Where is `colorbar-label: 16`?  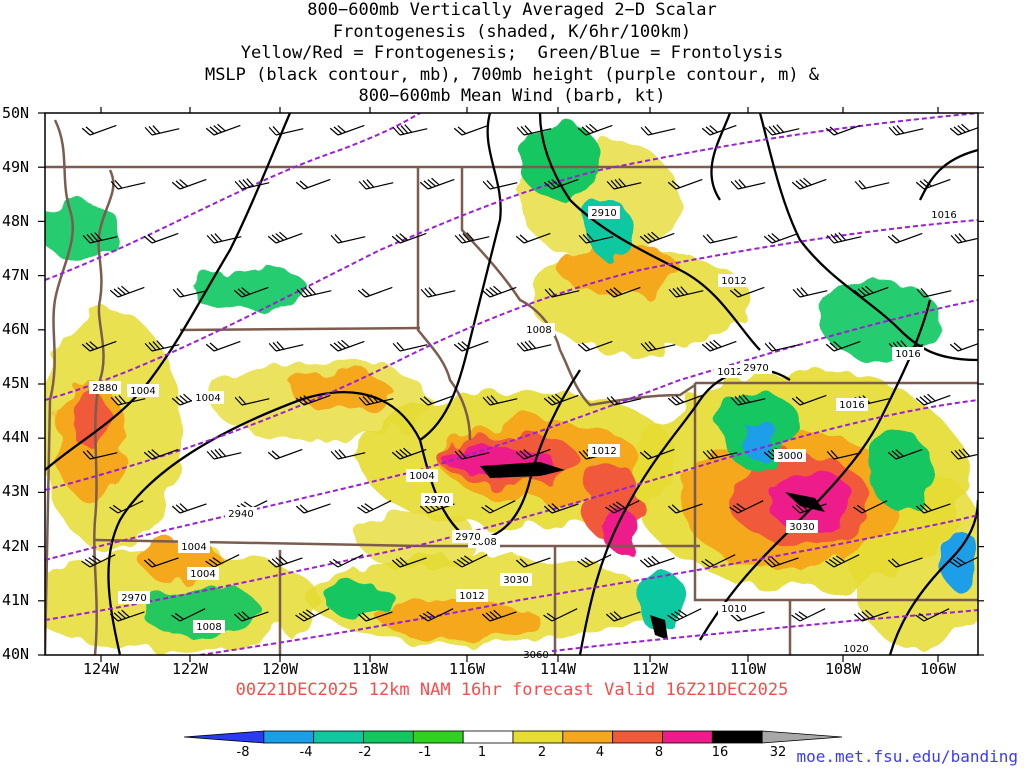 colorbar-label: 16 is located at coordinates (720, 752).